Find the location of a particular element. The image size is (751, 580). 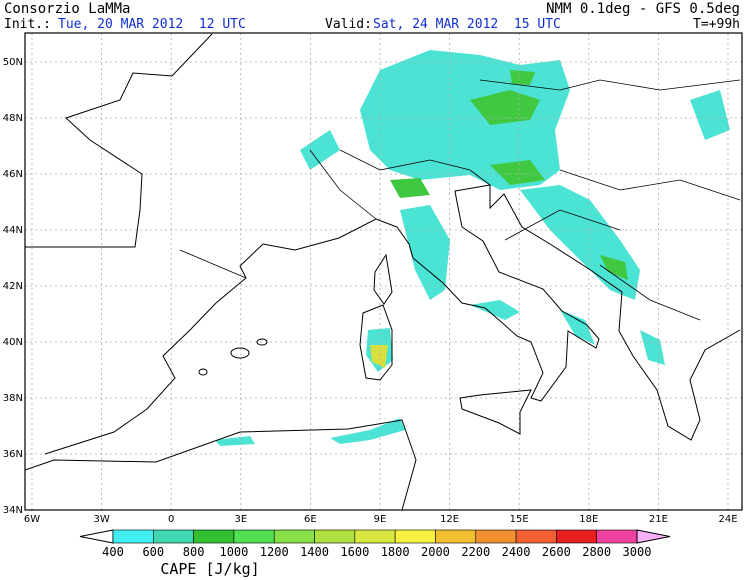

lon-label: 15E is located at coordinates (519, 519).